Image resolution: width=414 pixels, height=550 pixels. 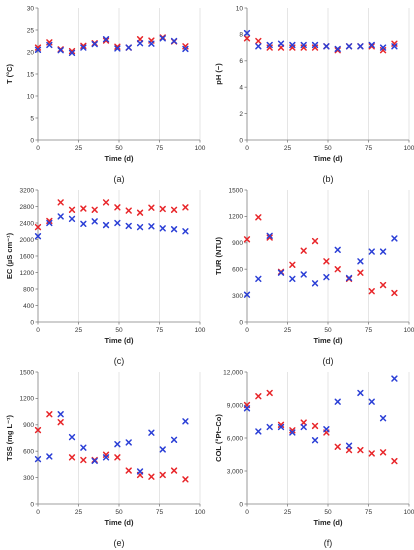 What do you see at coordinates (241, 114) in the screenshot?
I see `y-tick-label: 2` at bounding box center [241, 114].